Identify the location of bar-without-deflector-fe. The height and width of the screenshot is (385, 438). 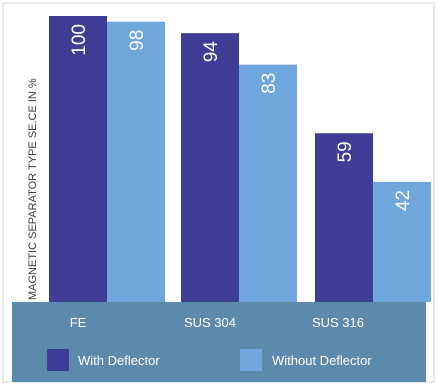
(136, 161).